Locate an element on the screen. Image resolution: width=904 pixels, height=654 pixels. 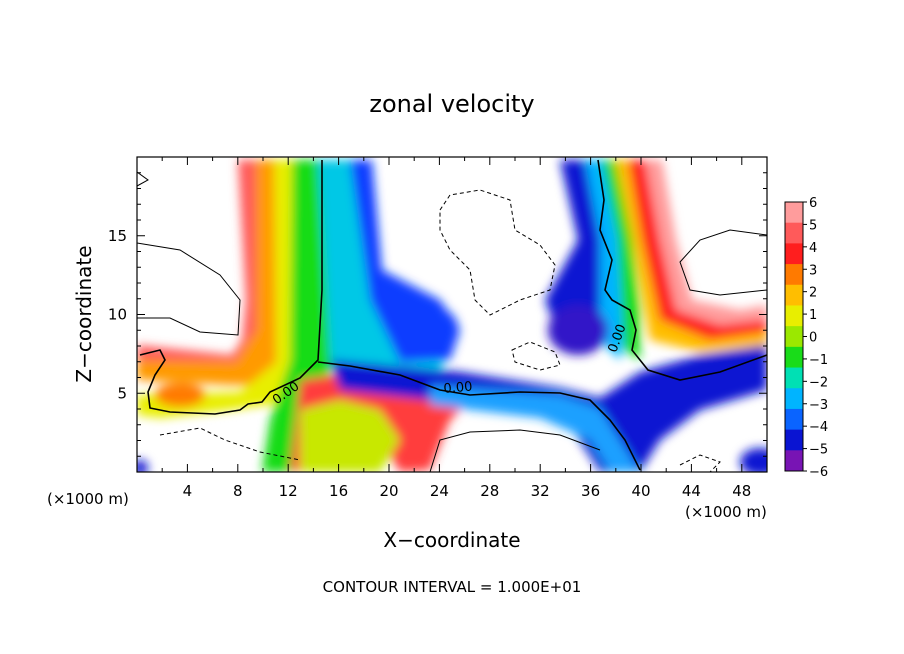
contour-thin-lowmid is located at coordinates (515, 450).